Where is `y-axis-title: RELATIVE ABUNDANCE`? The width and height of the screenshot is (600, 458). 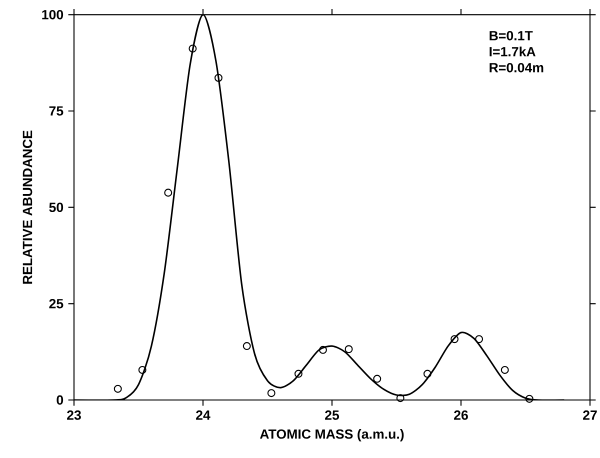
y-axis-title: RELATIVE ABUNDANCE is located at coordinates (27, 207).